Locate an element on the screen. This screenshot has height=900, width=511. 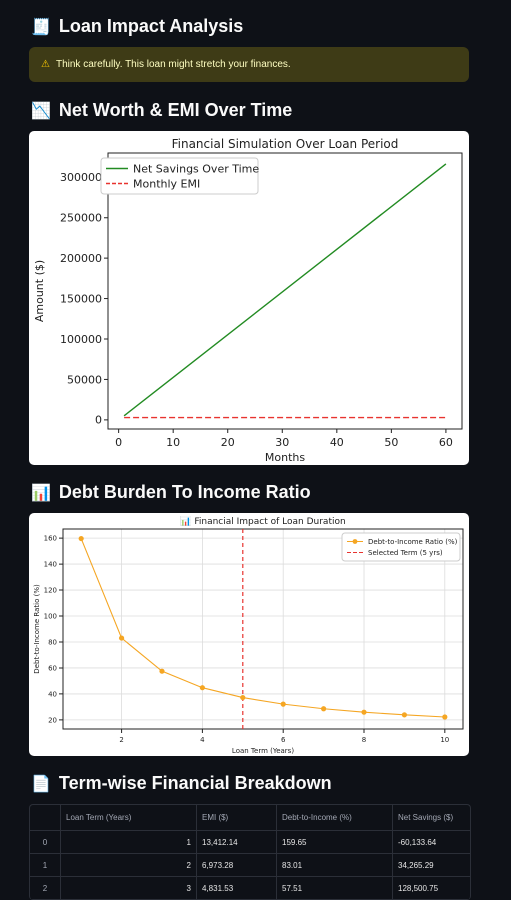
cell-emi: 4,831.53 is located at coordinates (237, 888).